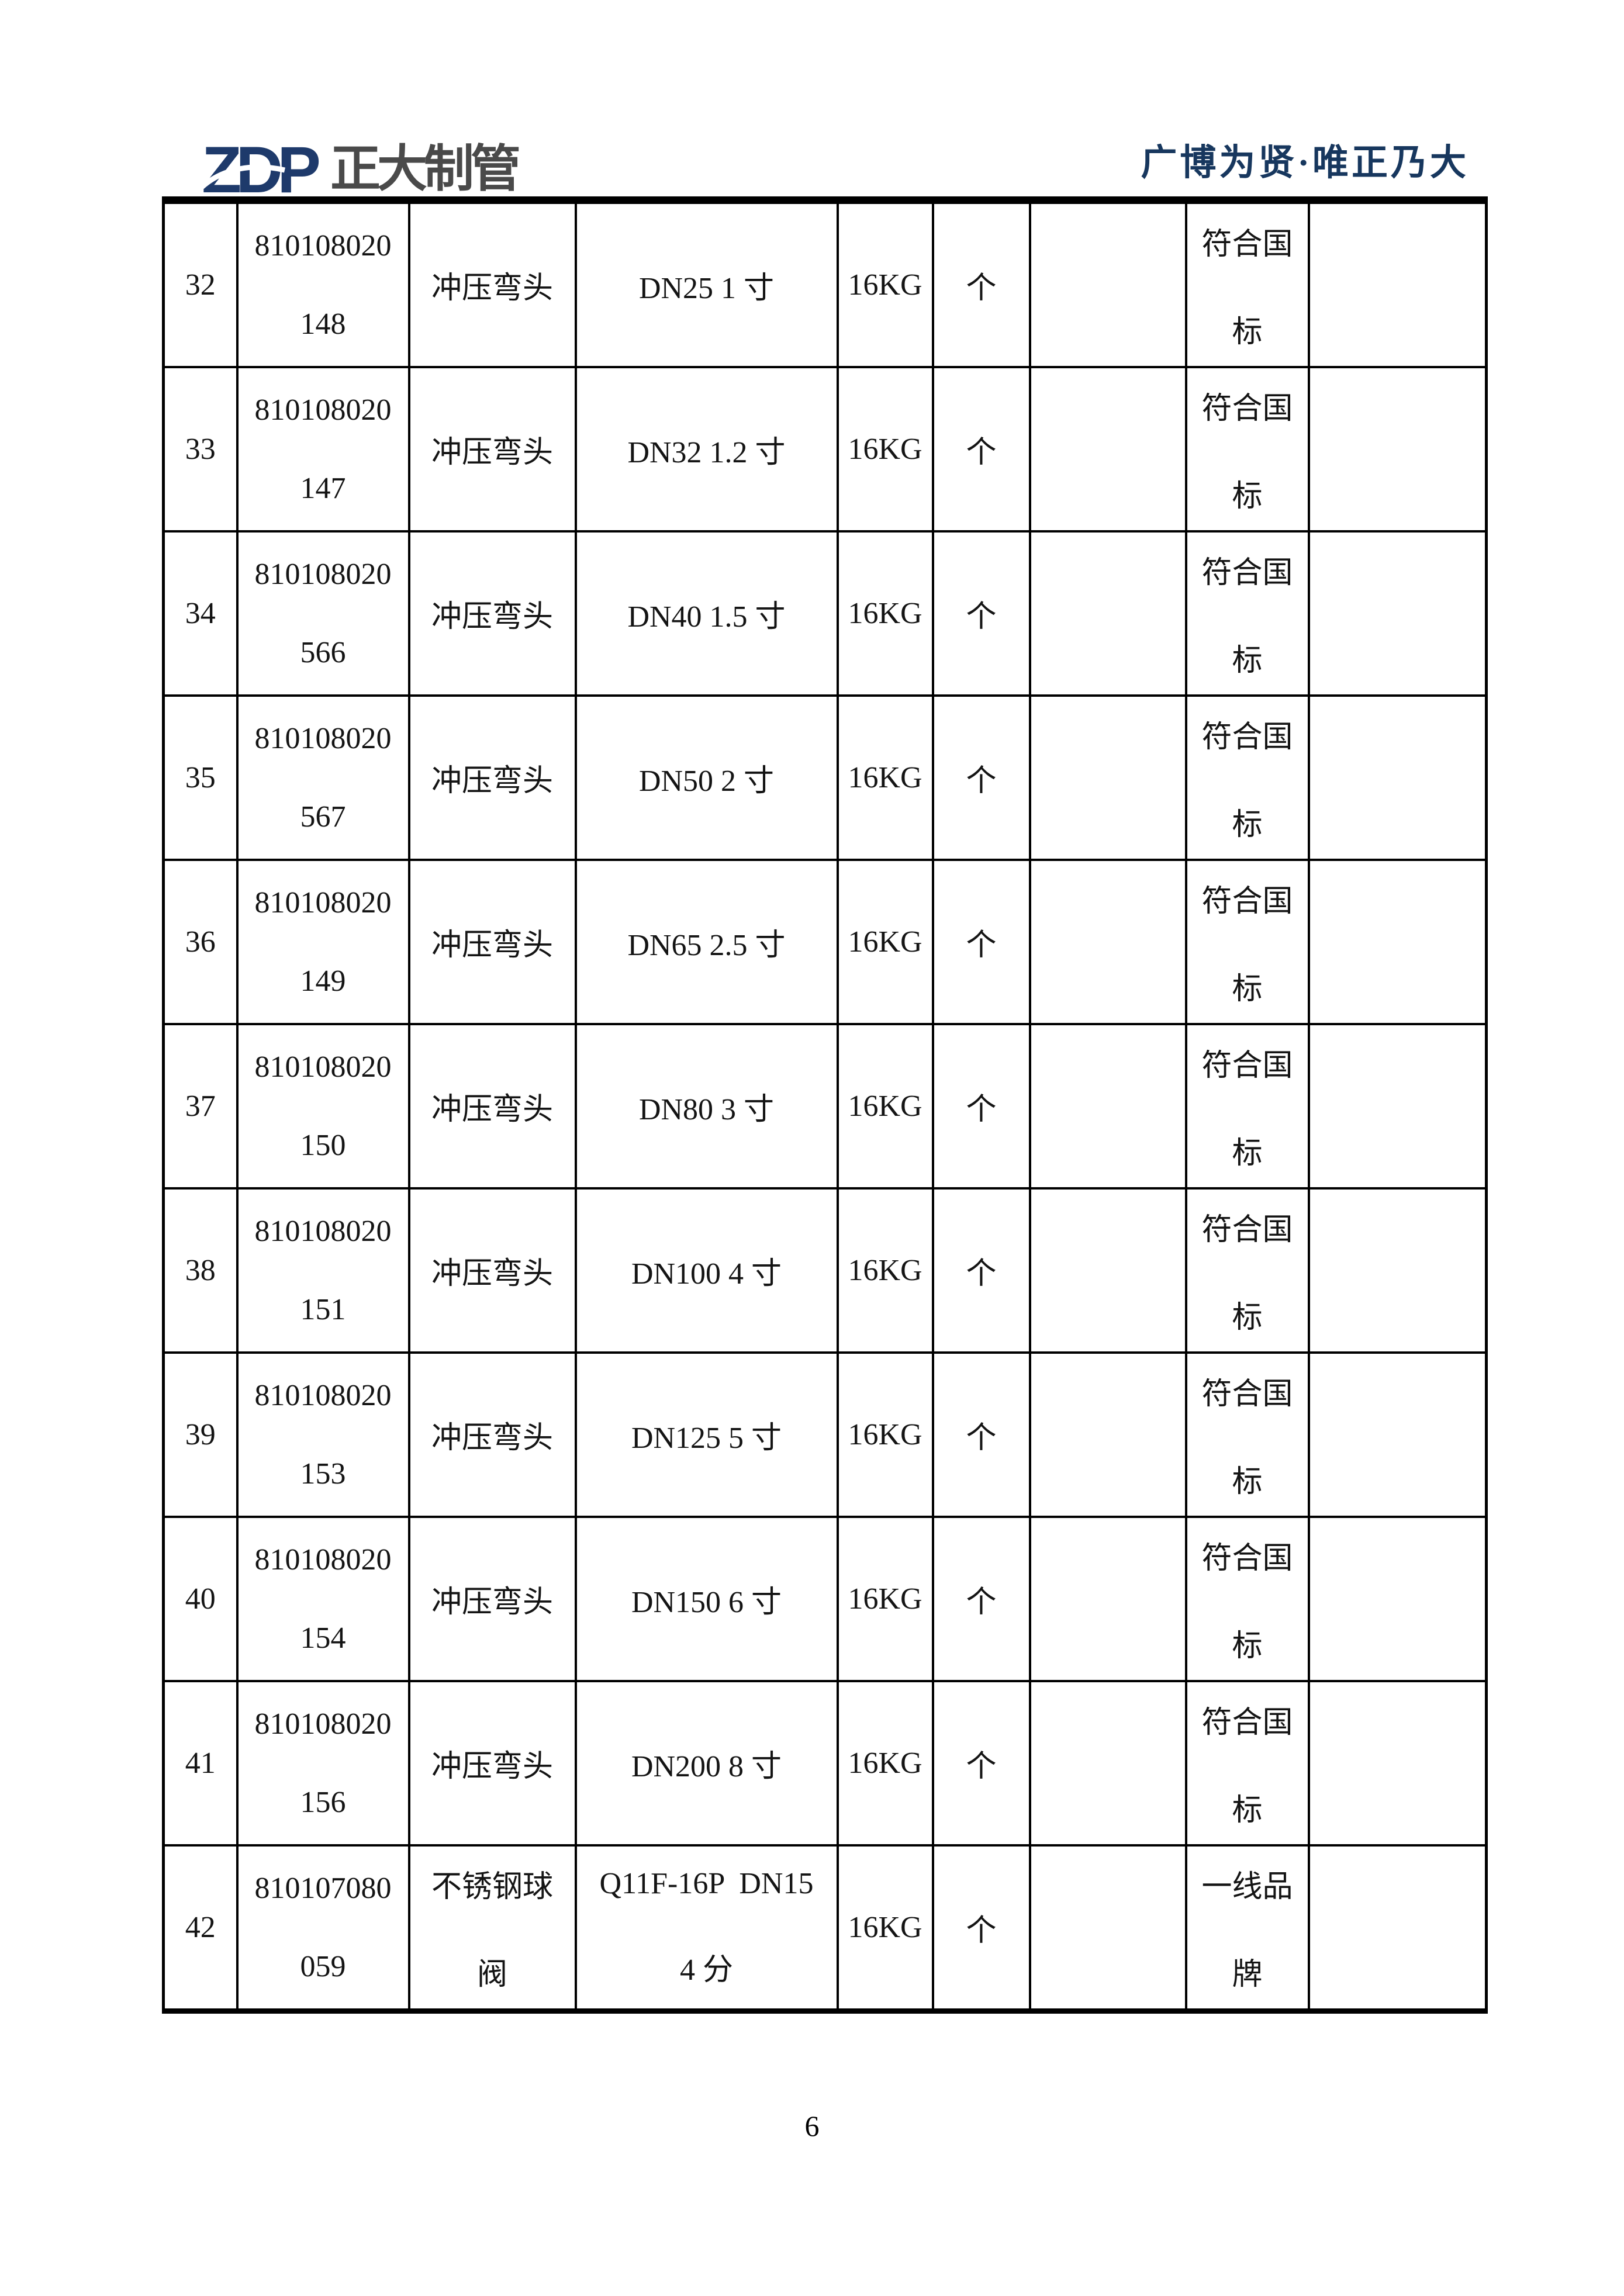  What do you see at coordinates (201, 613) in the screenshot?
I see `cell-seq-number: 34` at bounding box center [201, 613].